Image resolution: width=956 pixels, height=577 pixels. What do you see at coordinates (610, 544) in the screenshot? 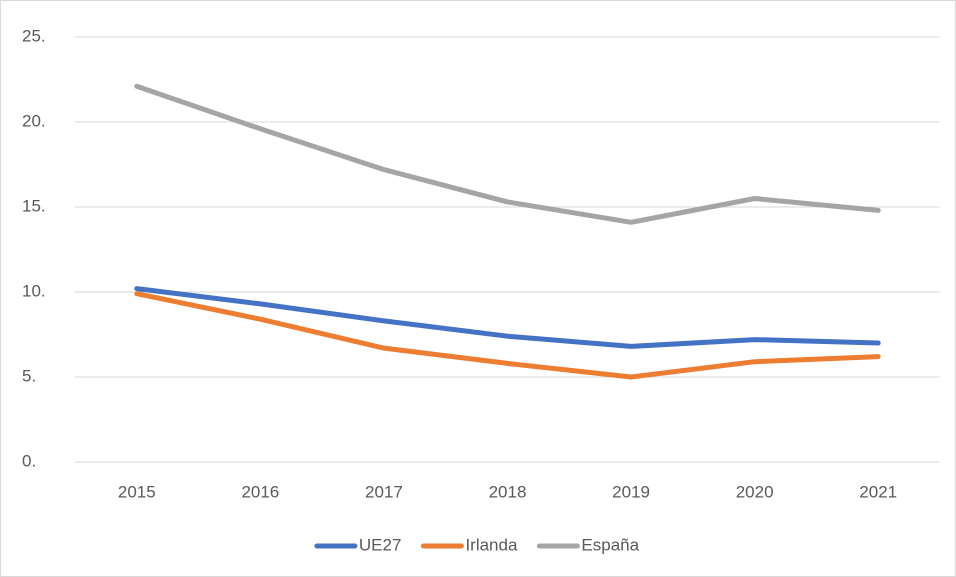
I see `legend-label: España` at bounding box center [610, 544].